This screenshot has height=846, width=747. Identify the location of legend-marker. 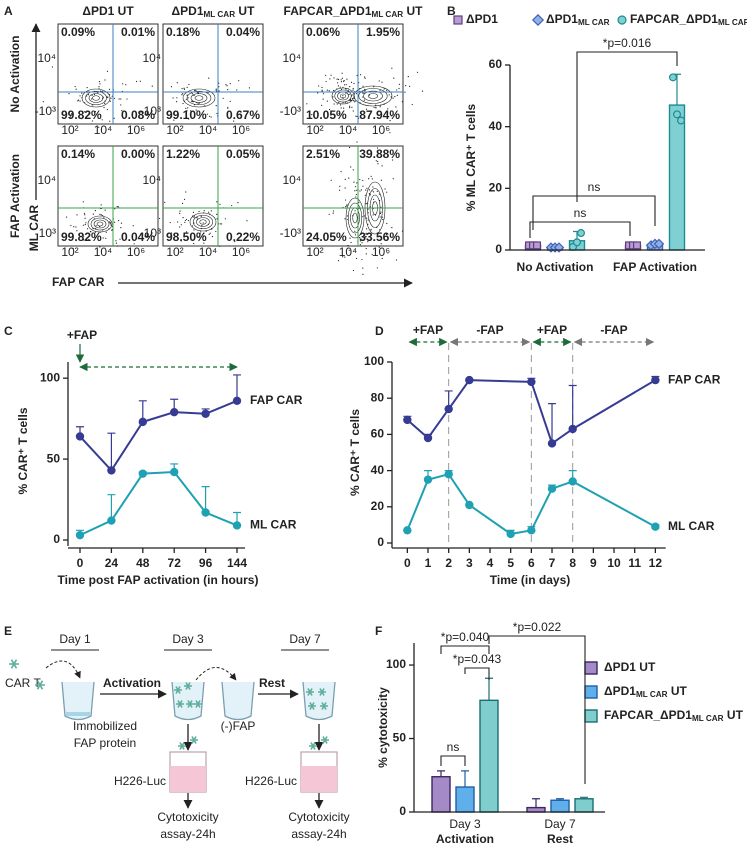
(591, 668).